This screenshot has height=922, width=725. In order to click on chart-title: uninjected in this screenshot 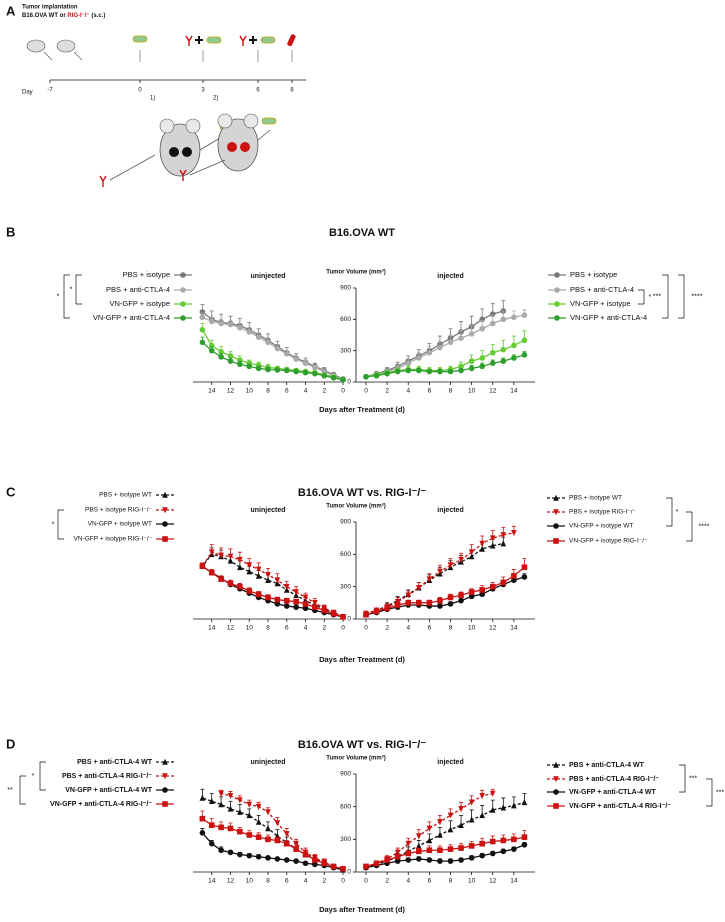, I will do `click(267, 510)`.